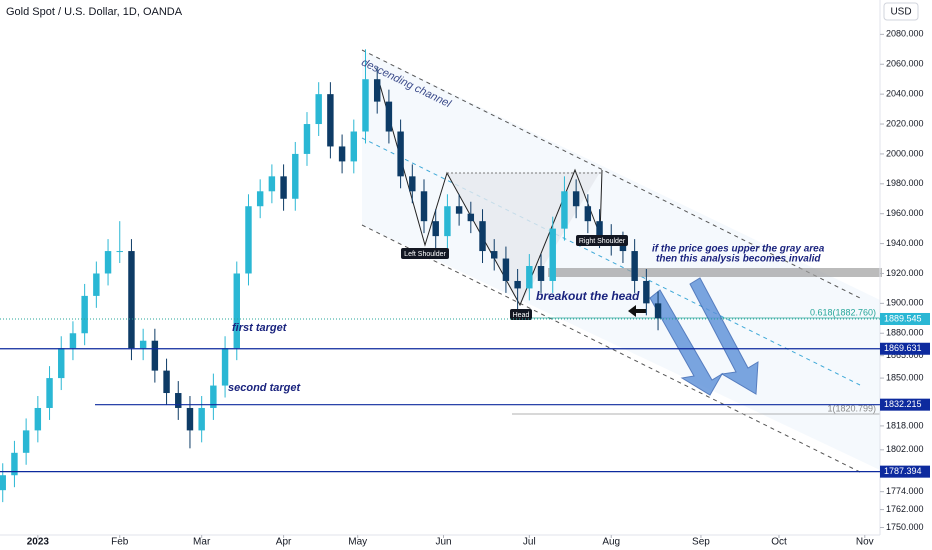 Image resolution: width=932 pixels, height=550 pixels. What do you see at coordinates (264, 388) in the screenshot?
I see `annotation: second target` at bounding box center [264, 388].